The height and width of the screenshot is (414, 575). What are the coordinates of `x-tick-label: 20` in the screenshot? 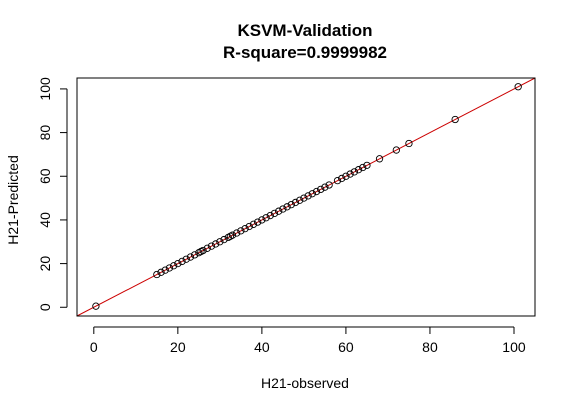 It's located at (178, 347).